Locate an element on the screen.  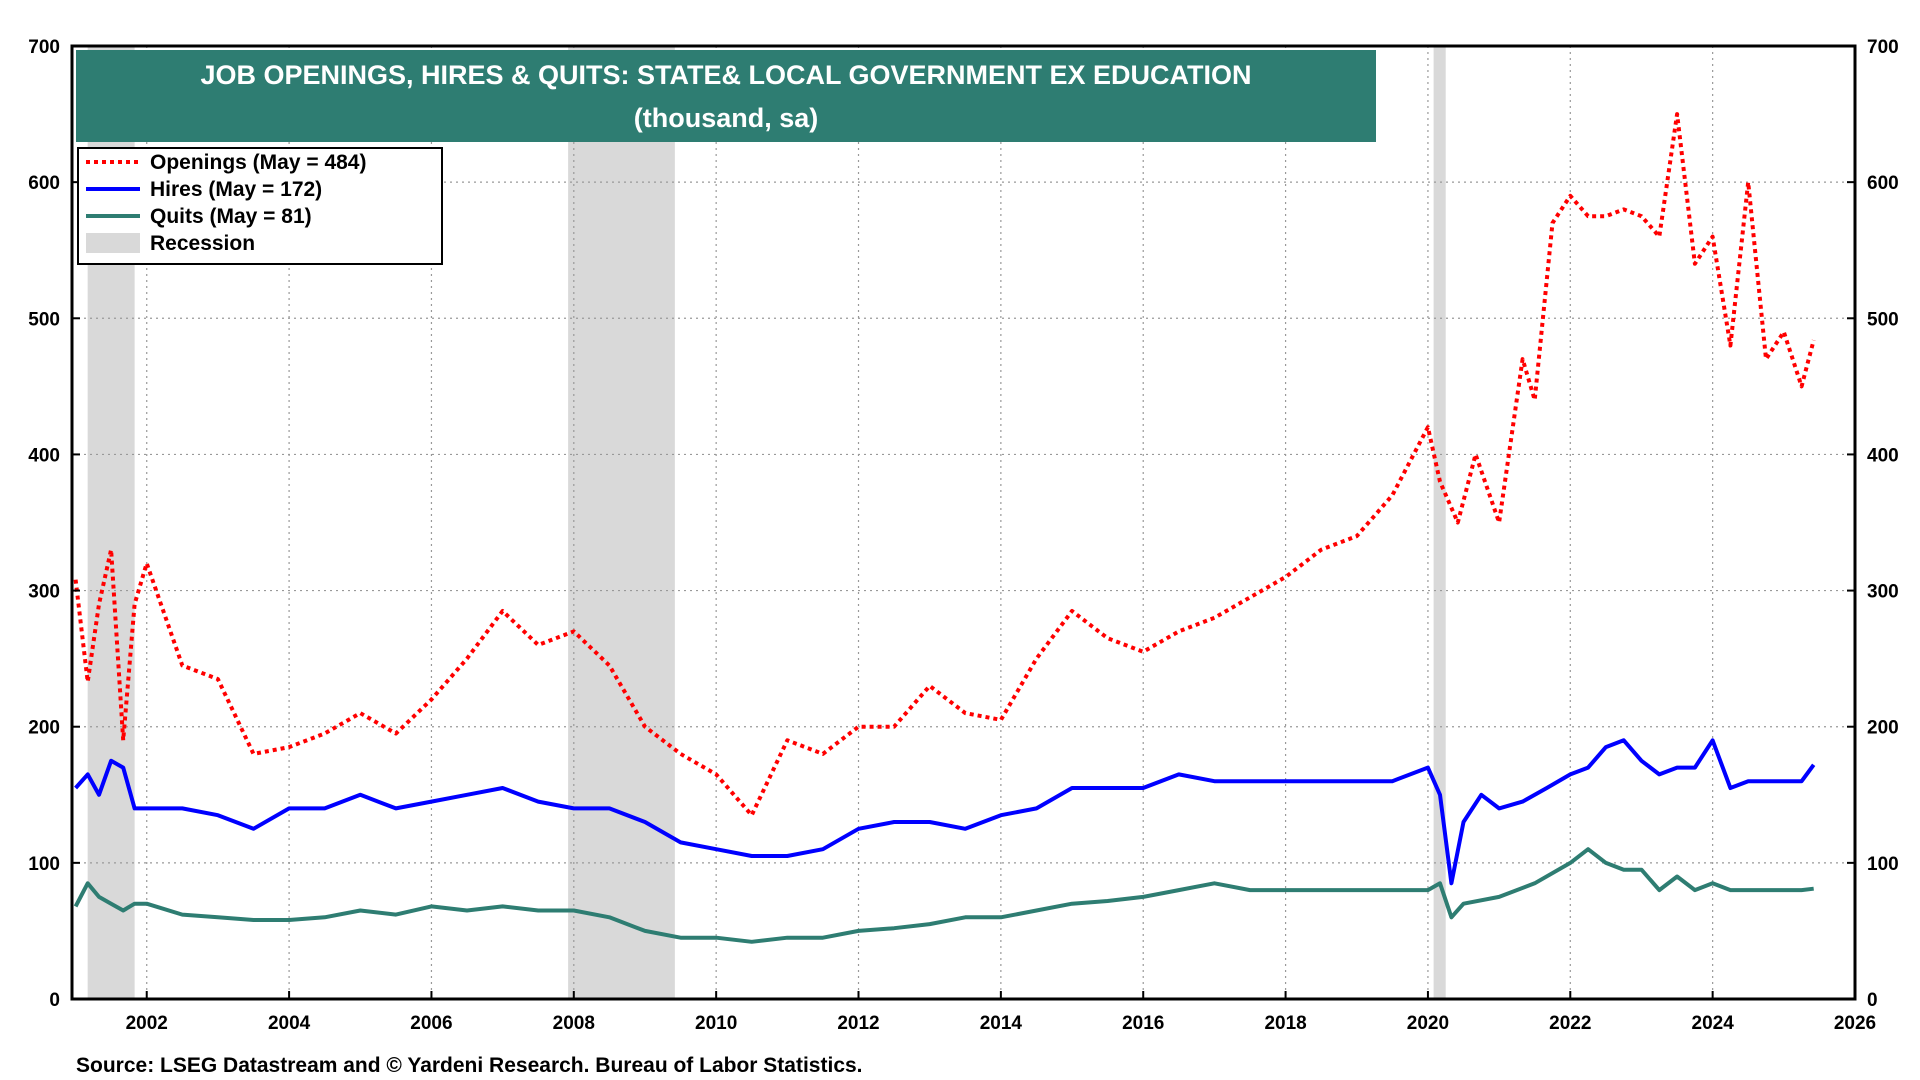
x-tick-0: 2002 is located at coordinates (147, 1023).